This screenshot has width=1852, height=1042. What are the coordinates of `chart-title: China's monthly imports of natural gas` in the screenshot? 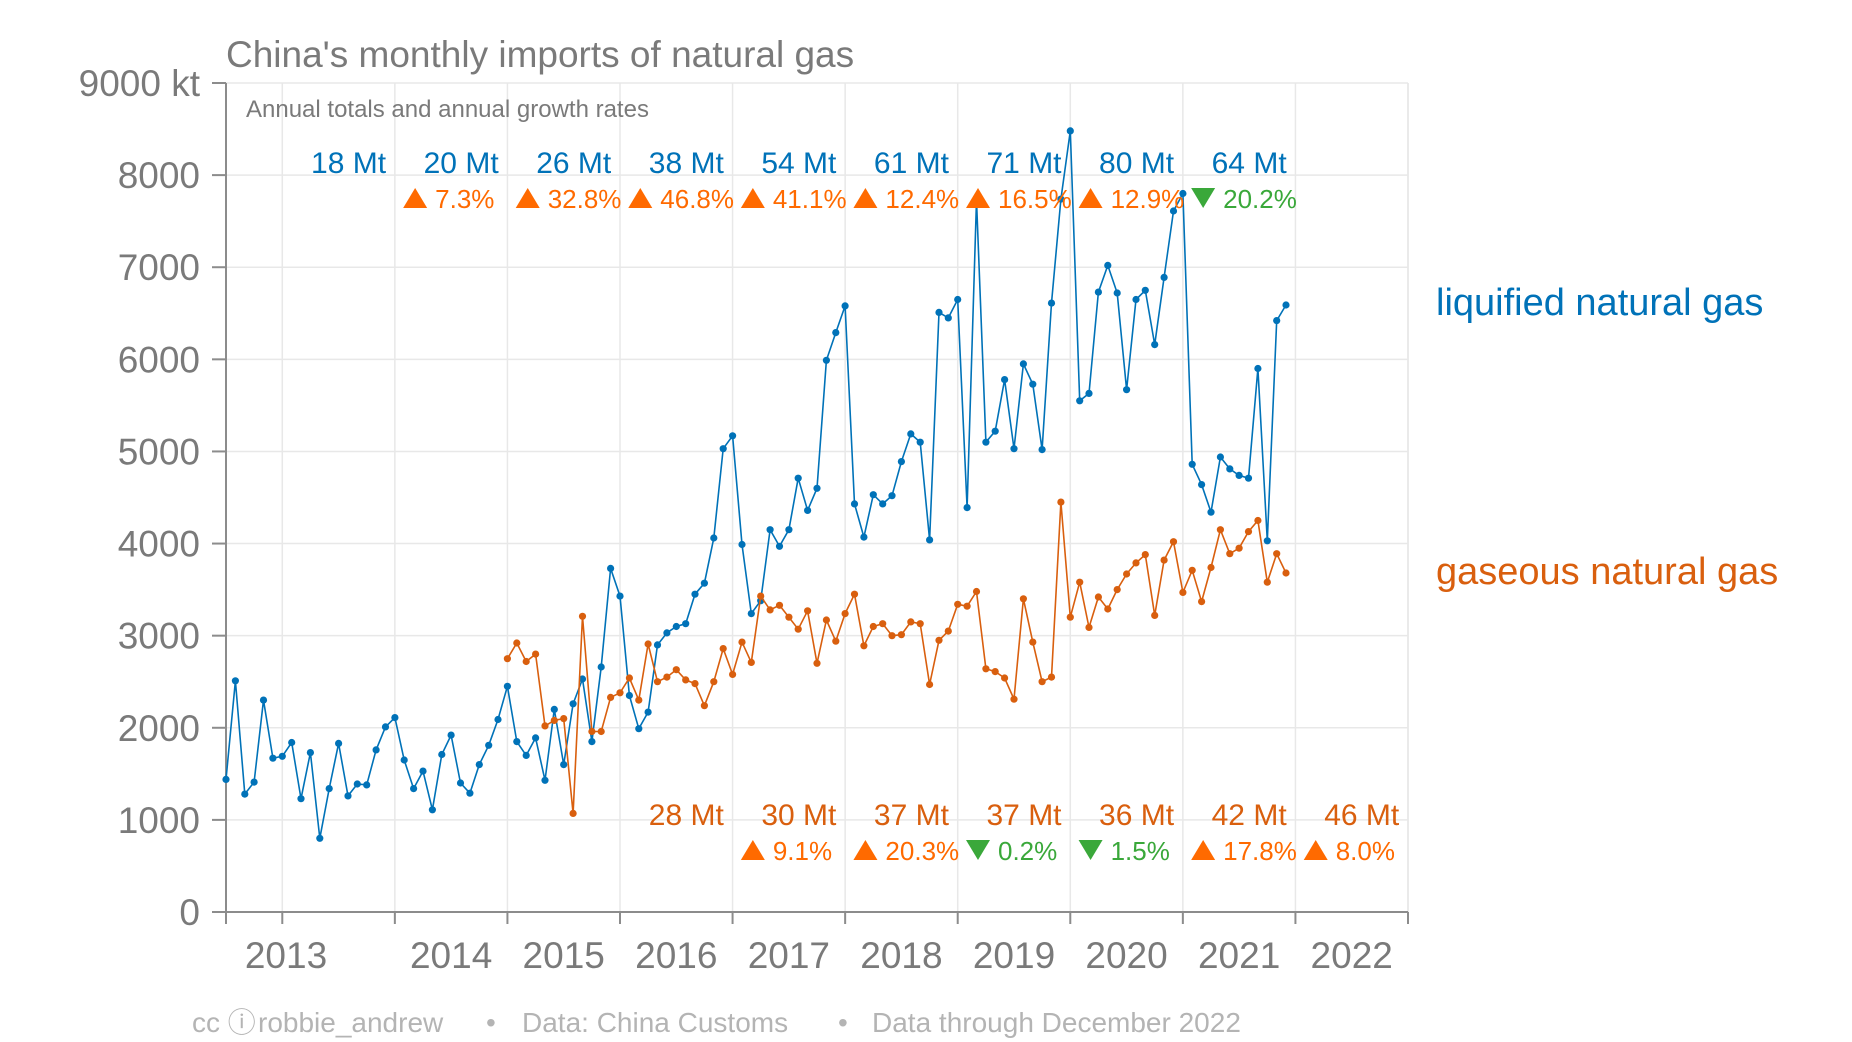 It's located at (540, 54).